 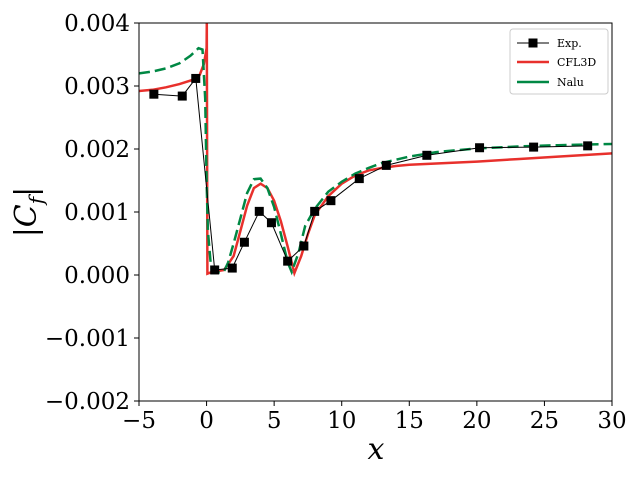 What do you see at coordinates (97, 213) in the screenshot?
I see `y-tick-label: 0.001` at bounding box center [97, 213].